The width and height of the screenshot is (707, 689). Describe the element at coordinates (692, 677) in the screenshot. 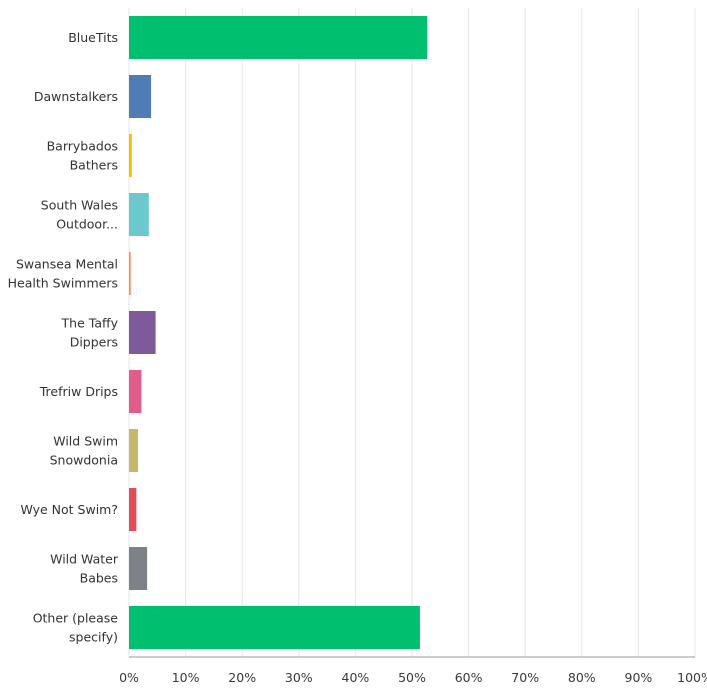

I see `x-tick-label: 100%` at that location.